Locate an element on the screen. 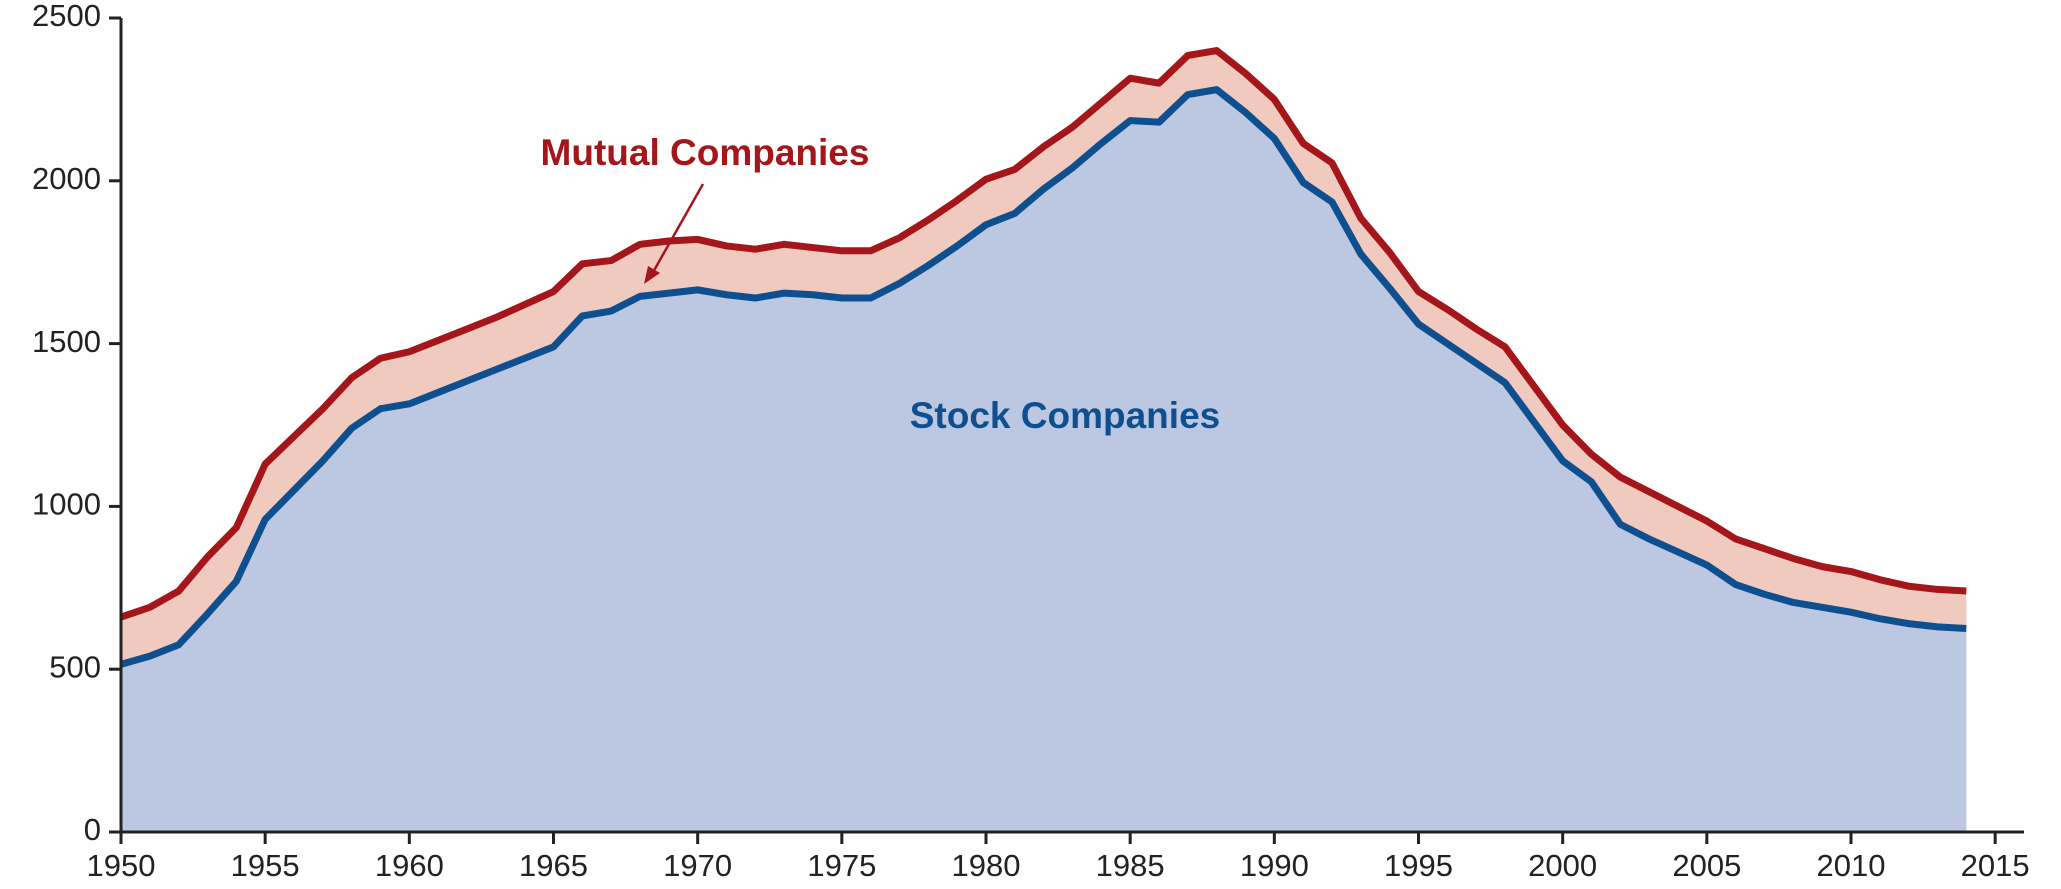  y-tick-label: 1000 is located at coordinates (66, 504).